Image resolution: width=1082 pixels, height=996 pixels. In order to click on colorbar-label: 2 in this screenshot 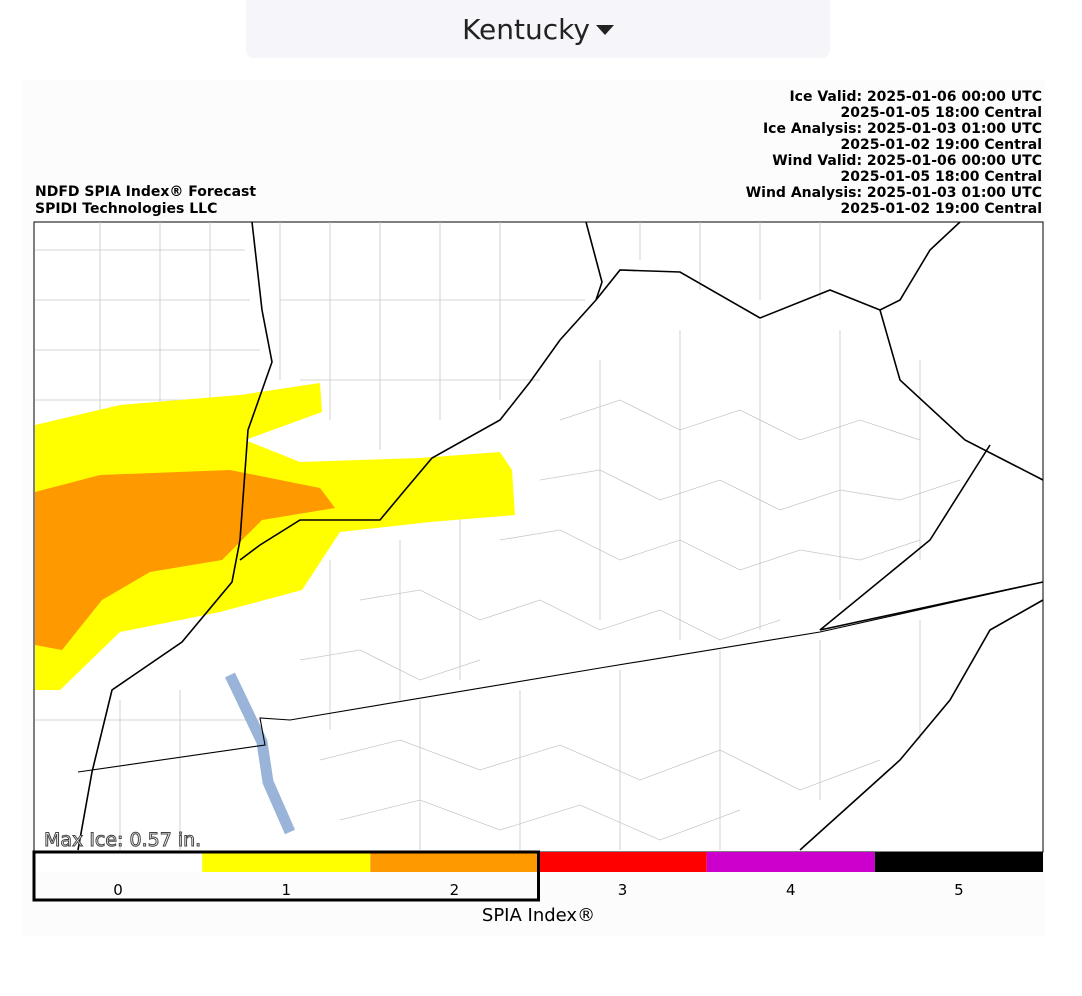, I will do `click(455, 890)`.